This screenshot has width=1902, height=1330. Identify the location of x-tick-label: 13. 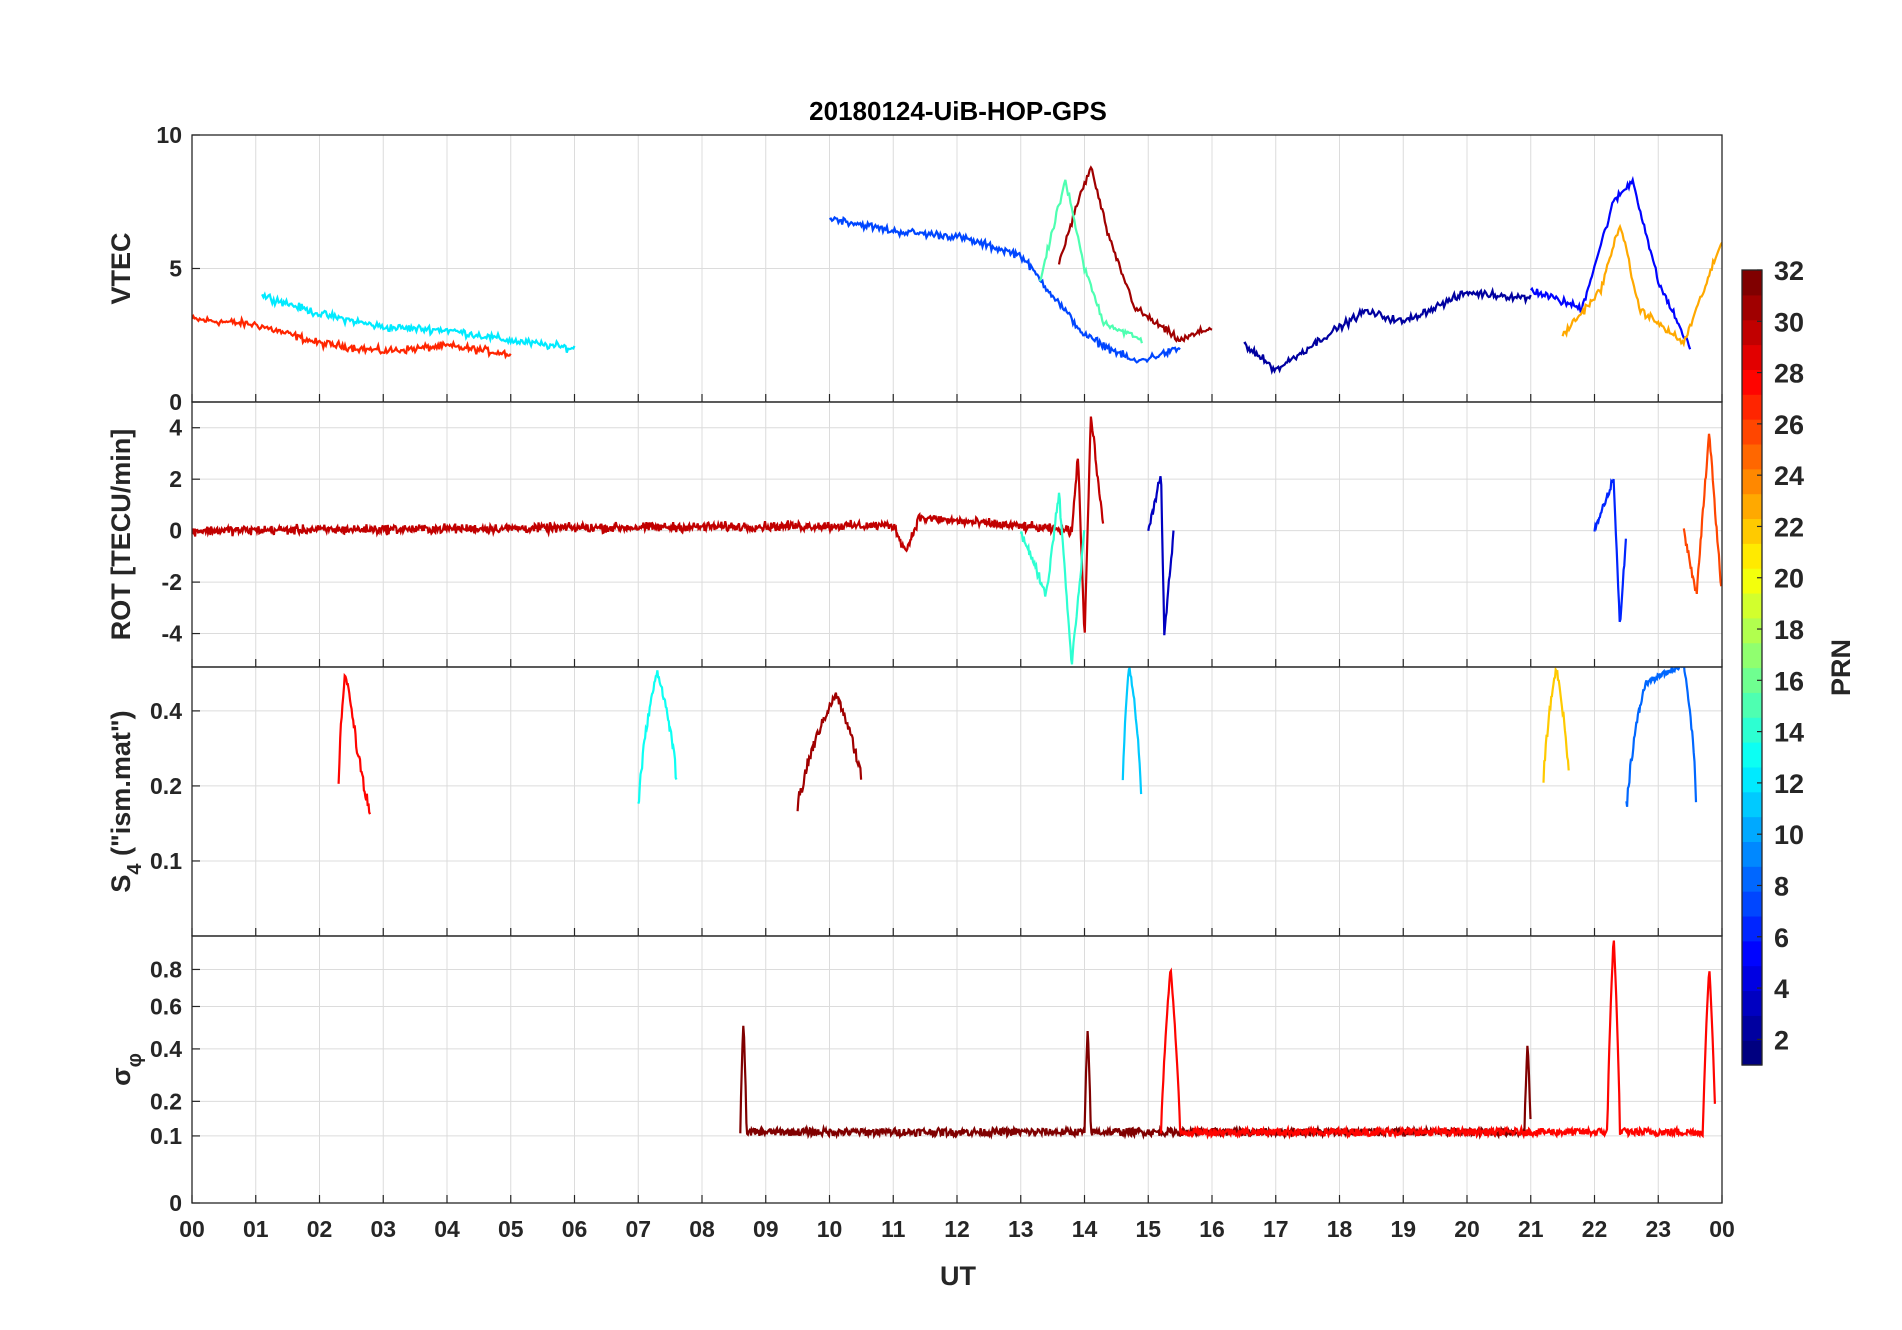
(1021, 1229).